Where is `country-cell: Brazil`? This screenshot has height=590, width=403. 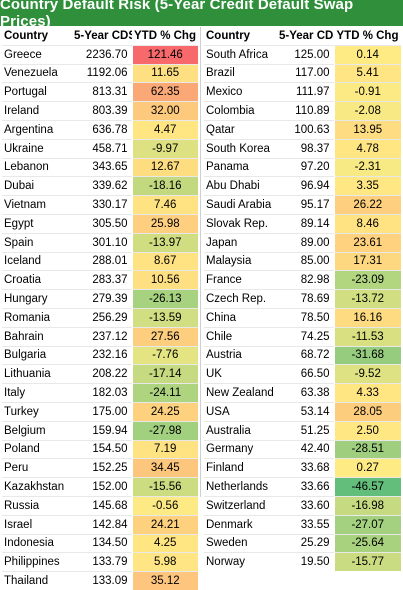 country-cell: Brazil is located at coordinates (241, 73).